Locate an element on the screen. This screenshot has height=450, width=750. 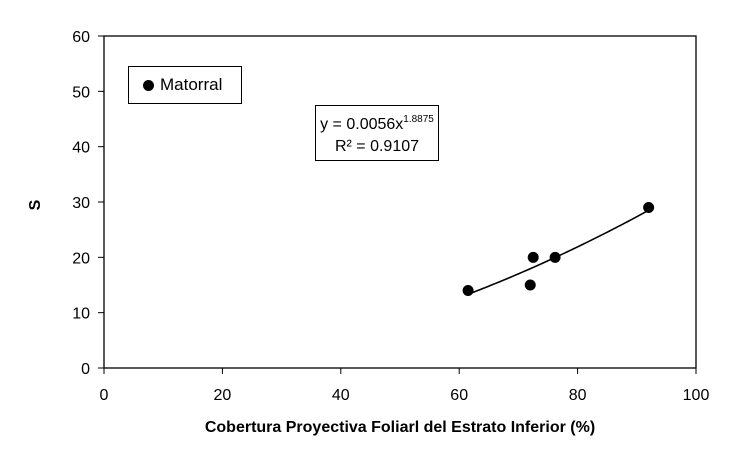
x-axis: 0 20 40 60 80 100 is located at coordinates (405, 386).